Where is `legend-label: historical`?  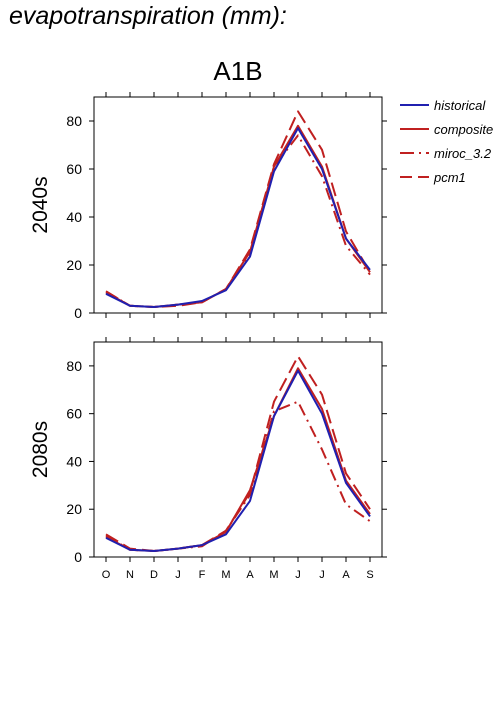 legend-label: historical is located at coordinates (460, 105).